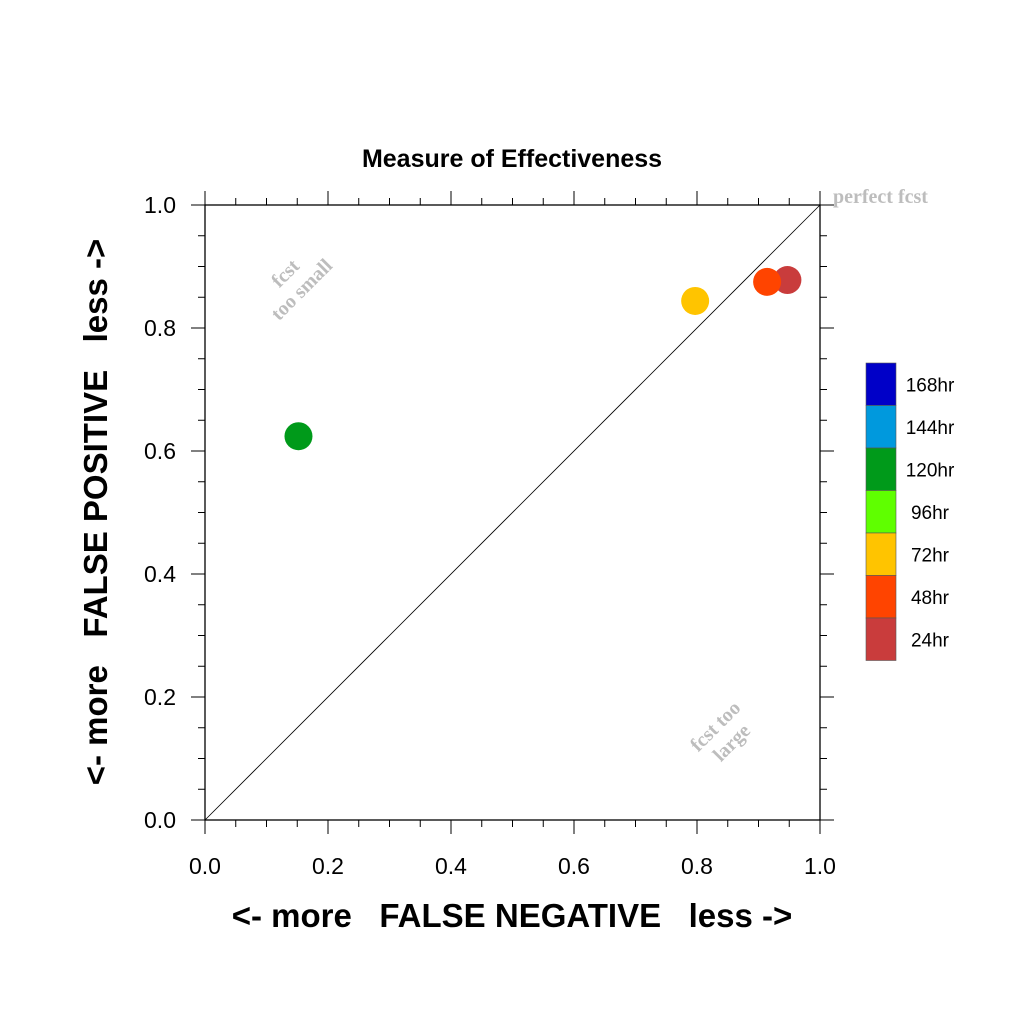 The width and height of the screenshot is (1024, 1024). Describe the element at coordinates (512, 159) in the screenshot. I see `chart-title: Measure of Effectiveness` at that location.